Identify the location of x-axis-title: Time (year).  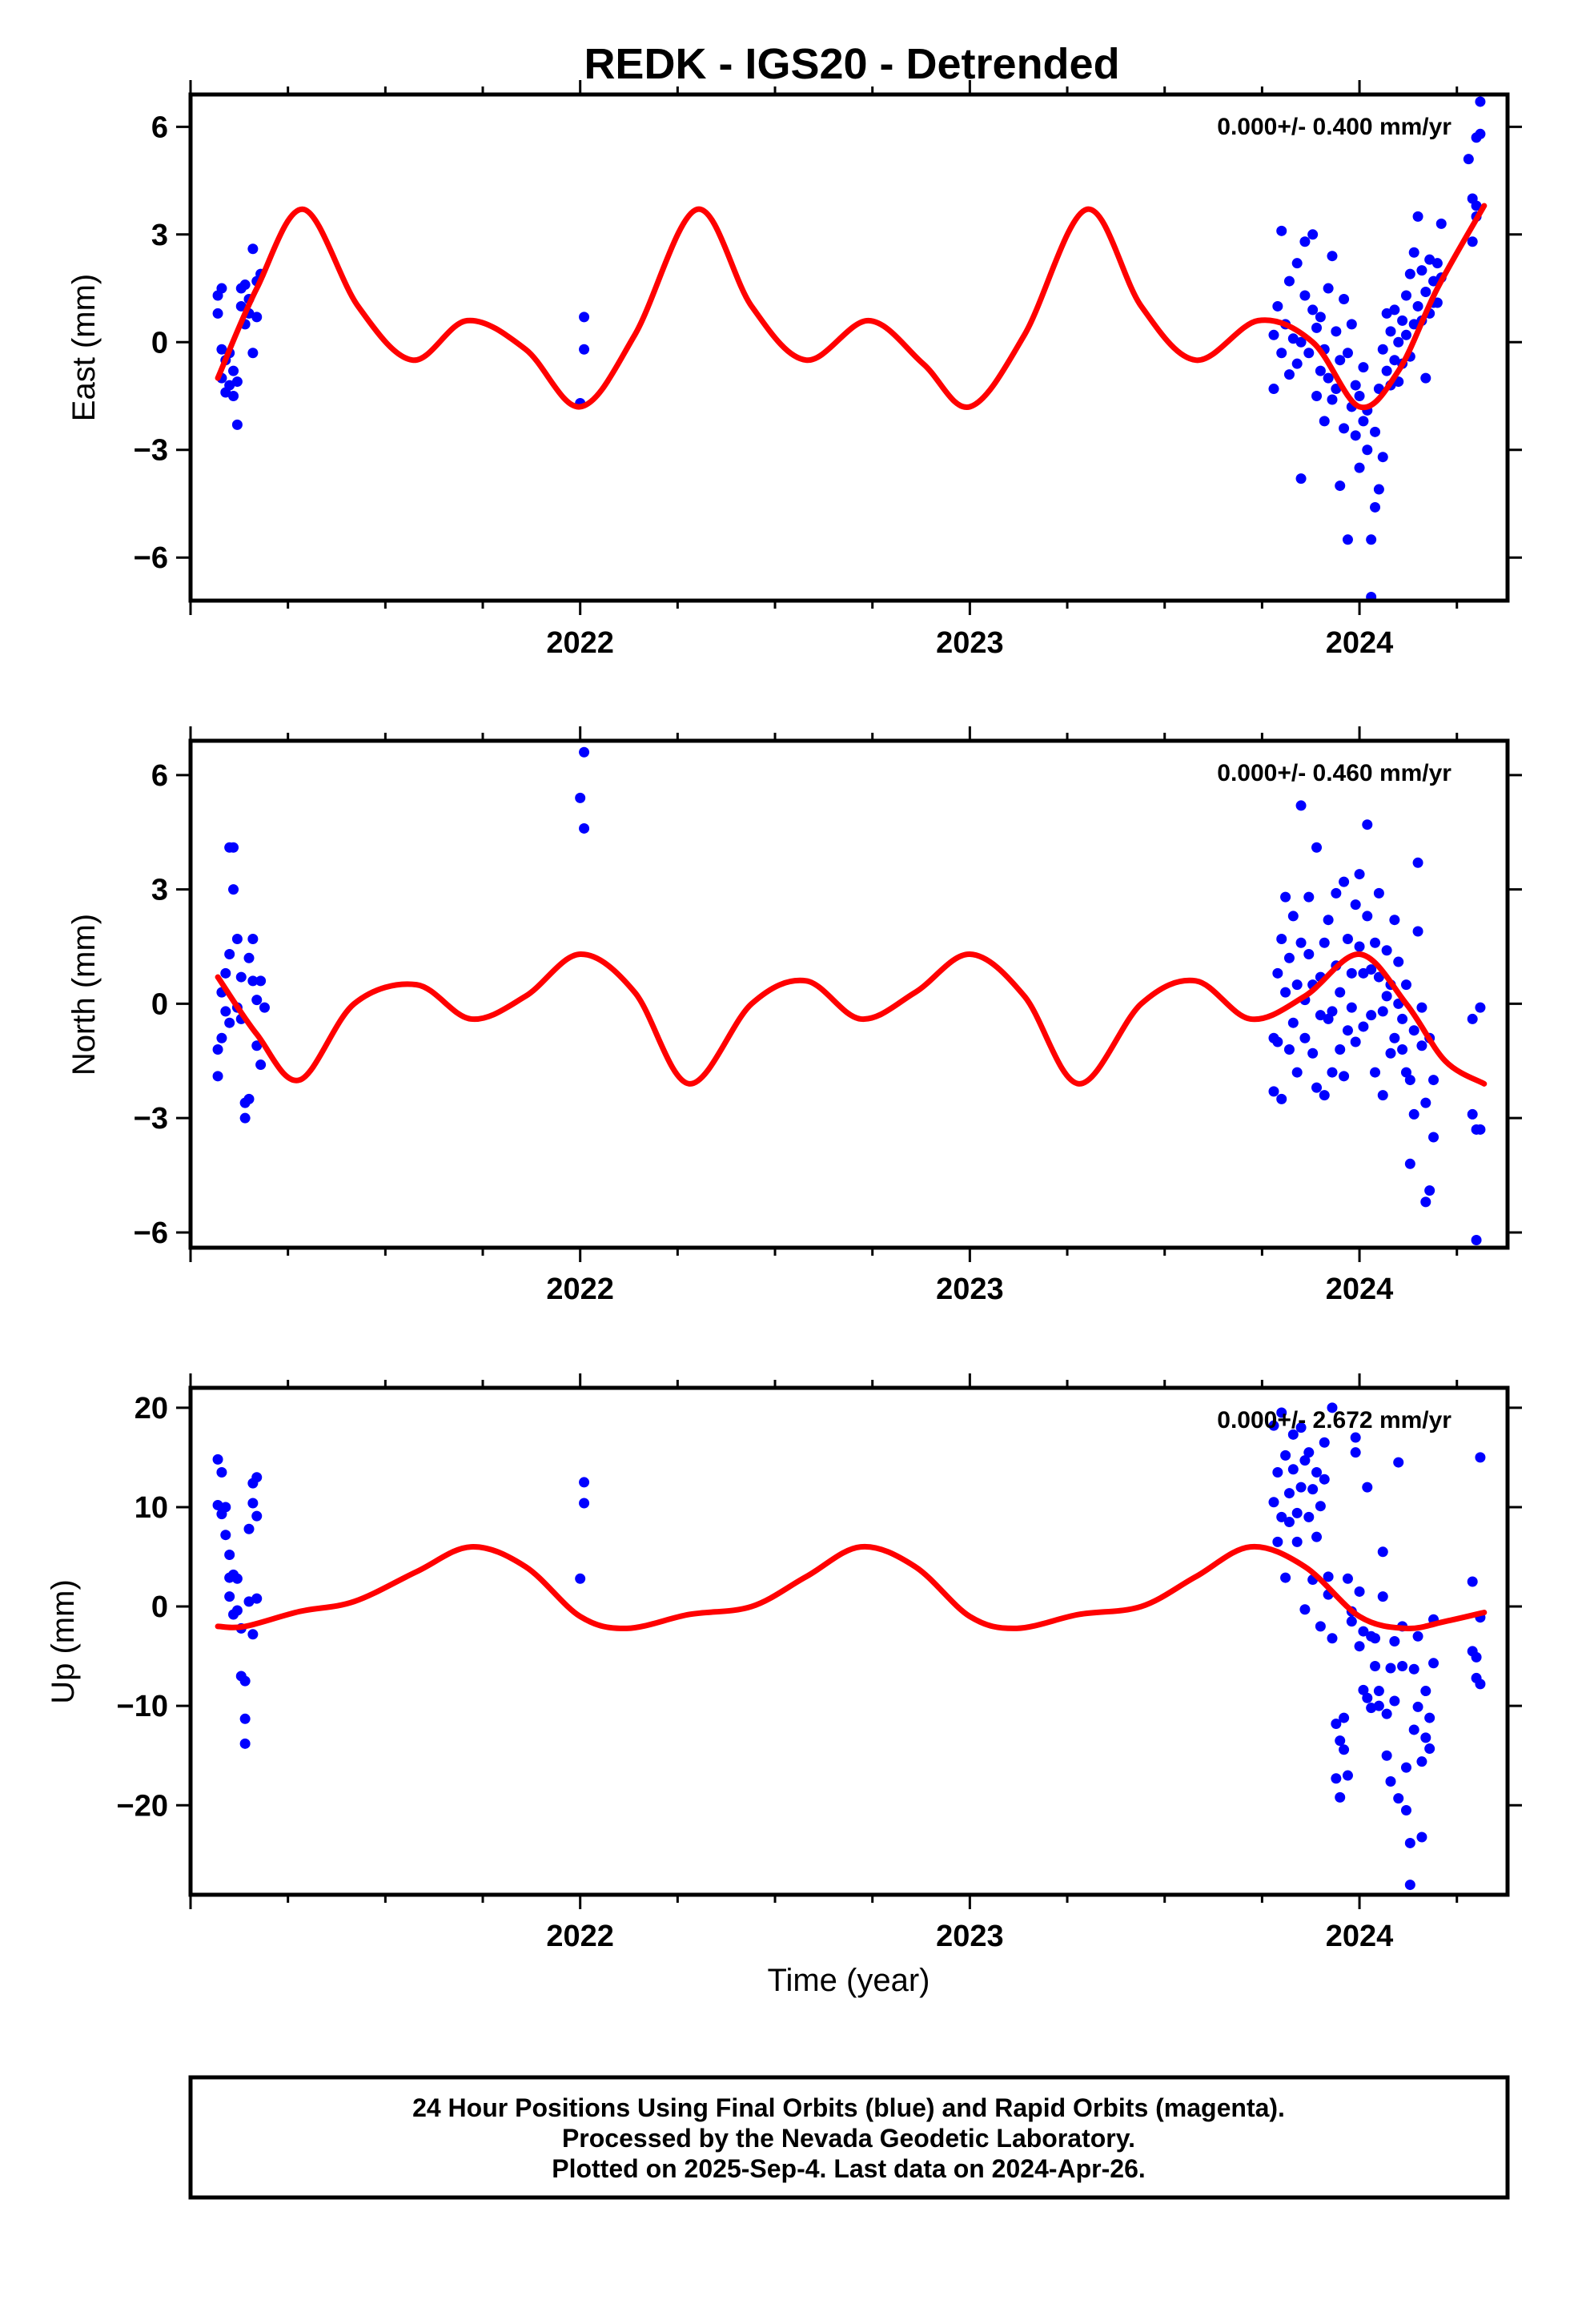
(849, 1981).